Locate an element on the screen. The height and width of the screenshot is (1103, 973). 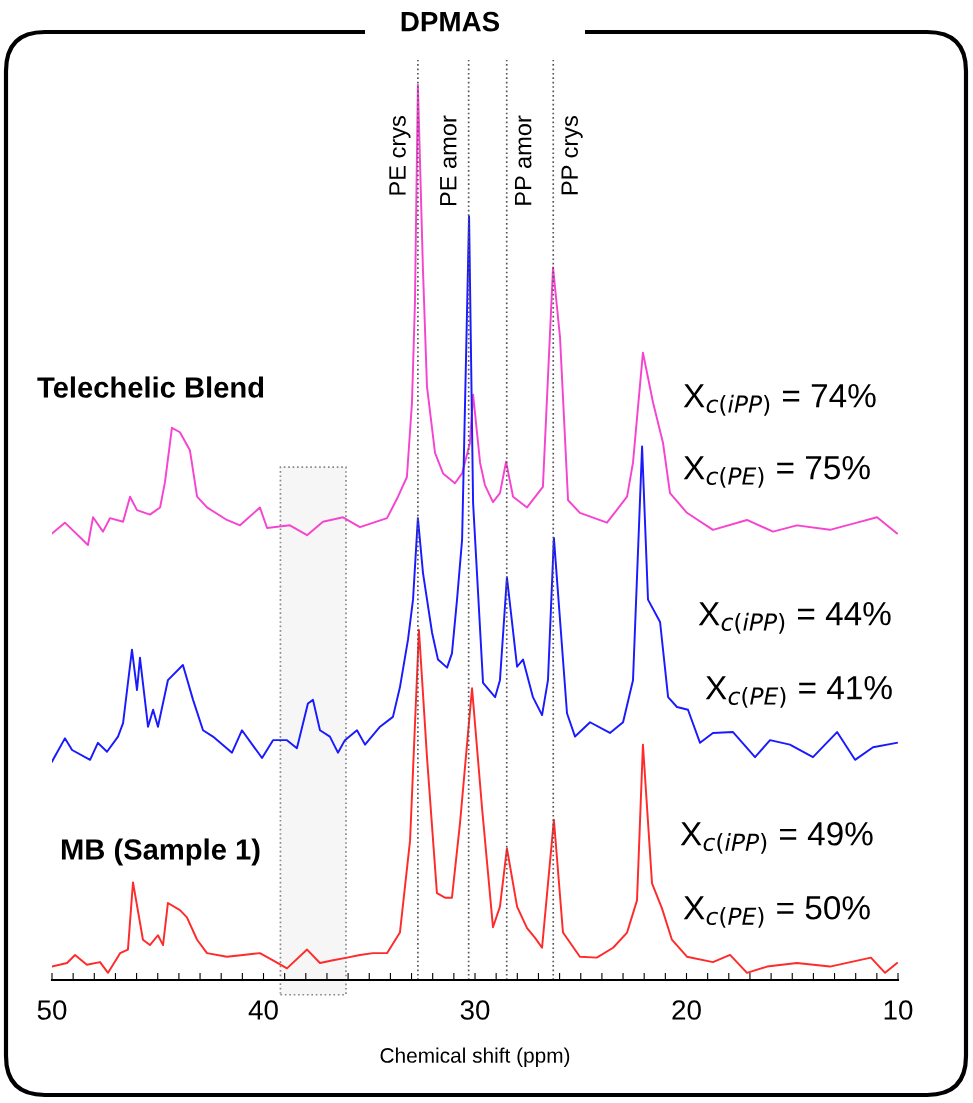
x-tick-label: 20 is located at coordinates (686, 1010).